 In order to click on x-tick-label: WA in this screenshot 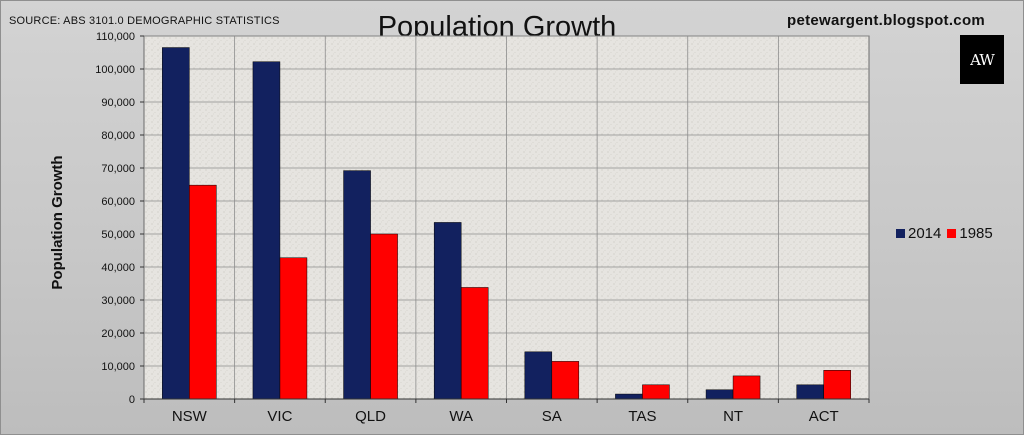, I will do `click(461, 416)`.